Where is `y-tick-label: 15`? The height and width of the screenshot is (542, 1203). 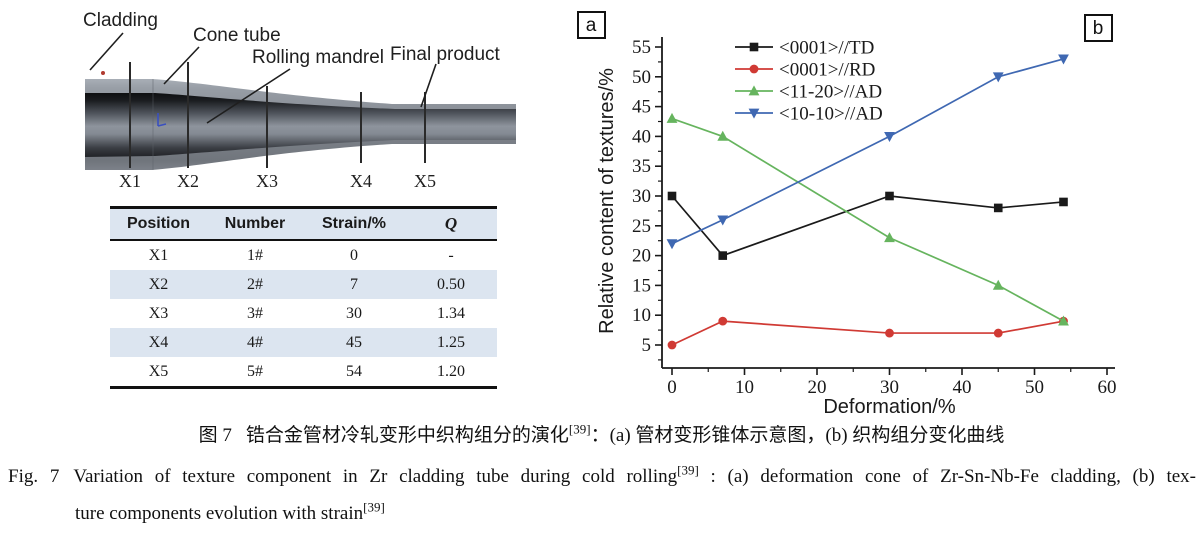
y-tick-label: 15 is located at coordinates (641, 285).